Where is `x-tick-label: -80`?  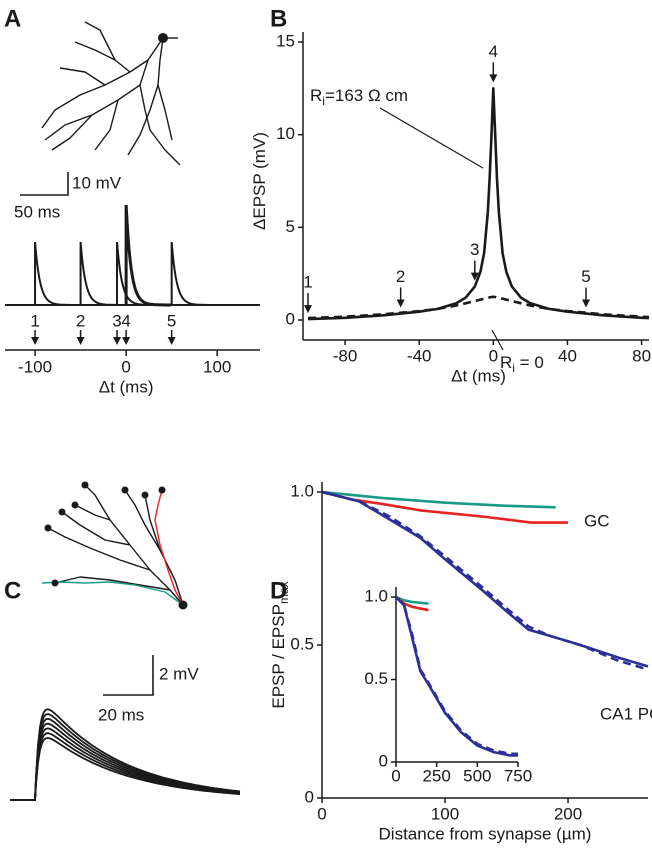 x-tick-label: -80 is located at coordinates (345, 355).